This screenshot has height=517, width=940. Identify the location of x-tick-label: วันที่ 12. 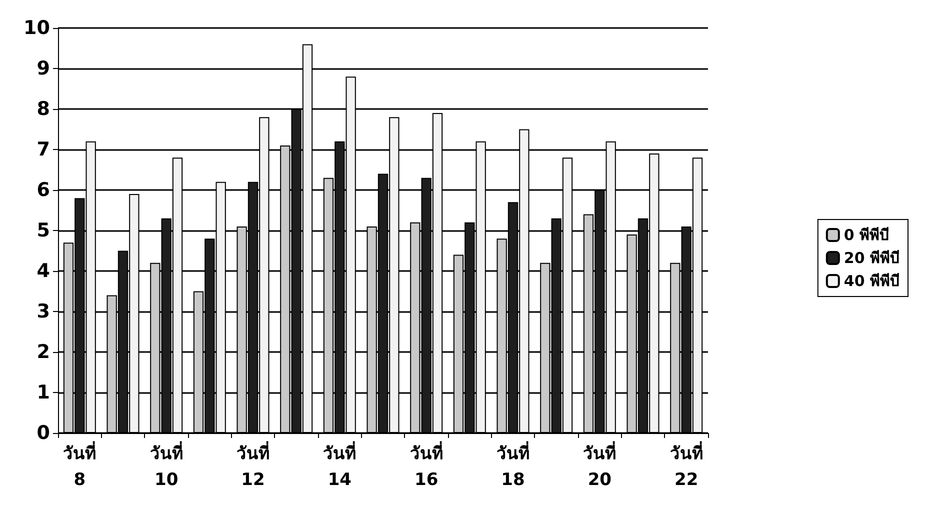
(253, 465).